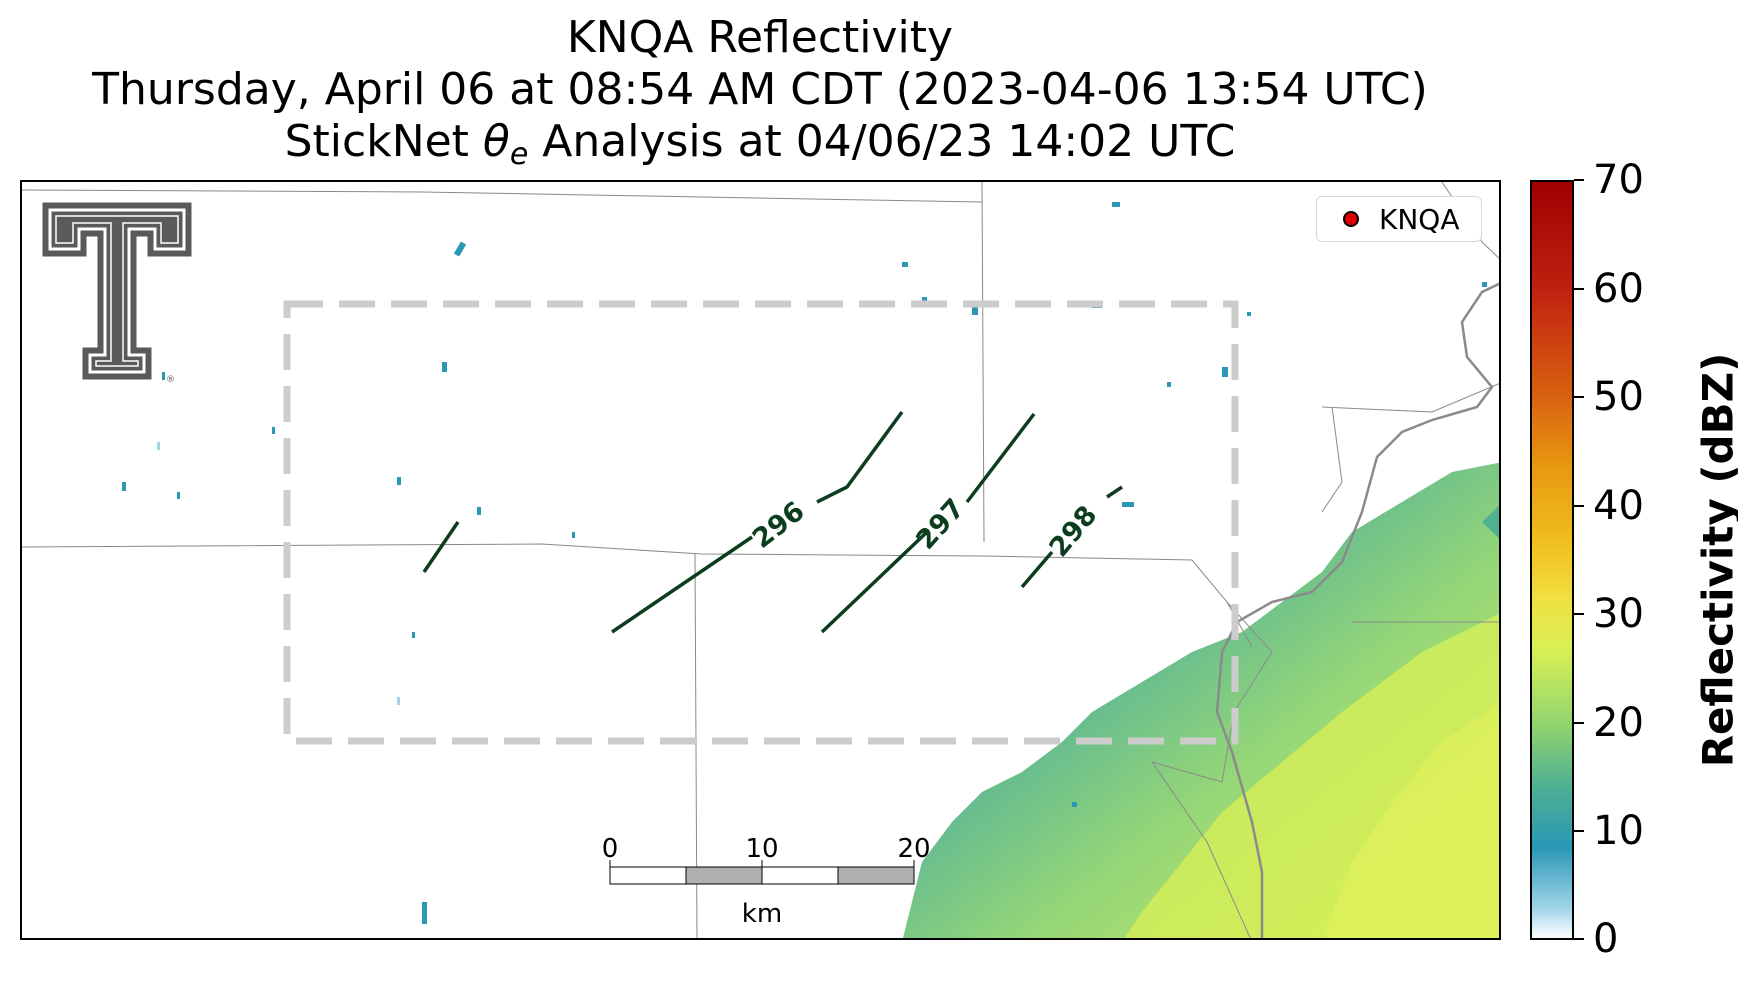  Describe the element at coordinates (1351, 219) in the screenshot. I see `radar-marker-icon` at that location.